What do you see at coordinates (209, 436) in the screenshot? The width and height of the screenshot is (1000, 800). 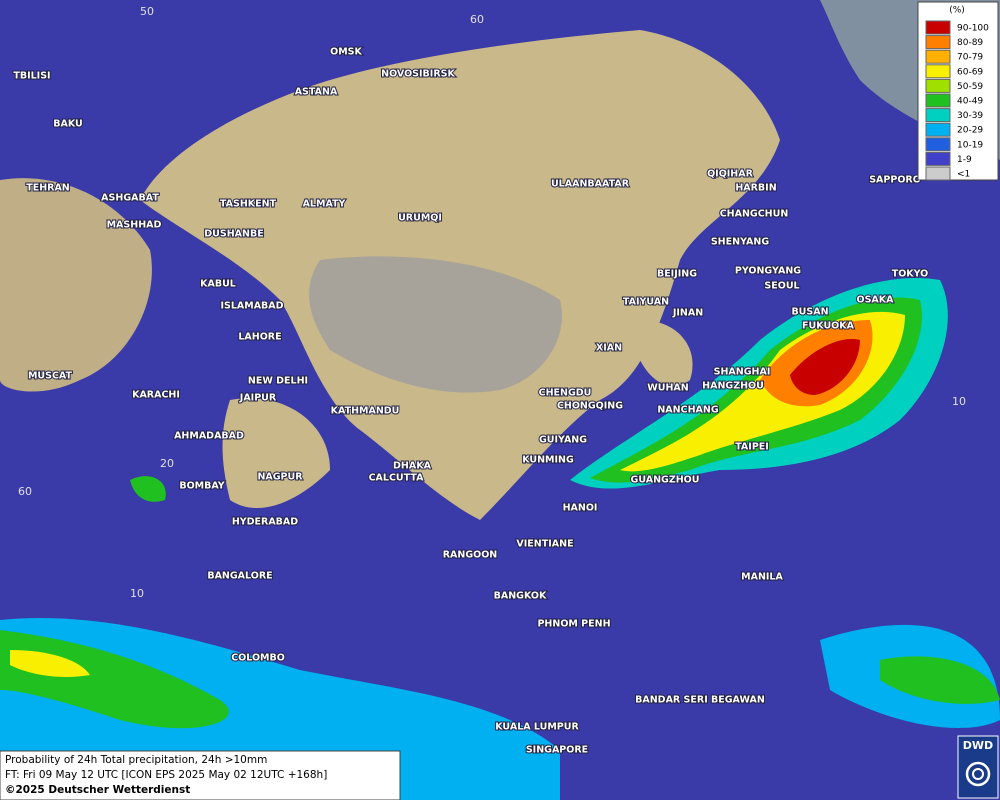 I see `city-label: AHMADABAD` at bounding box center [209, 436].